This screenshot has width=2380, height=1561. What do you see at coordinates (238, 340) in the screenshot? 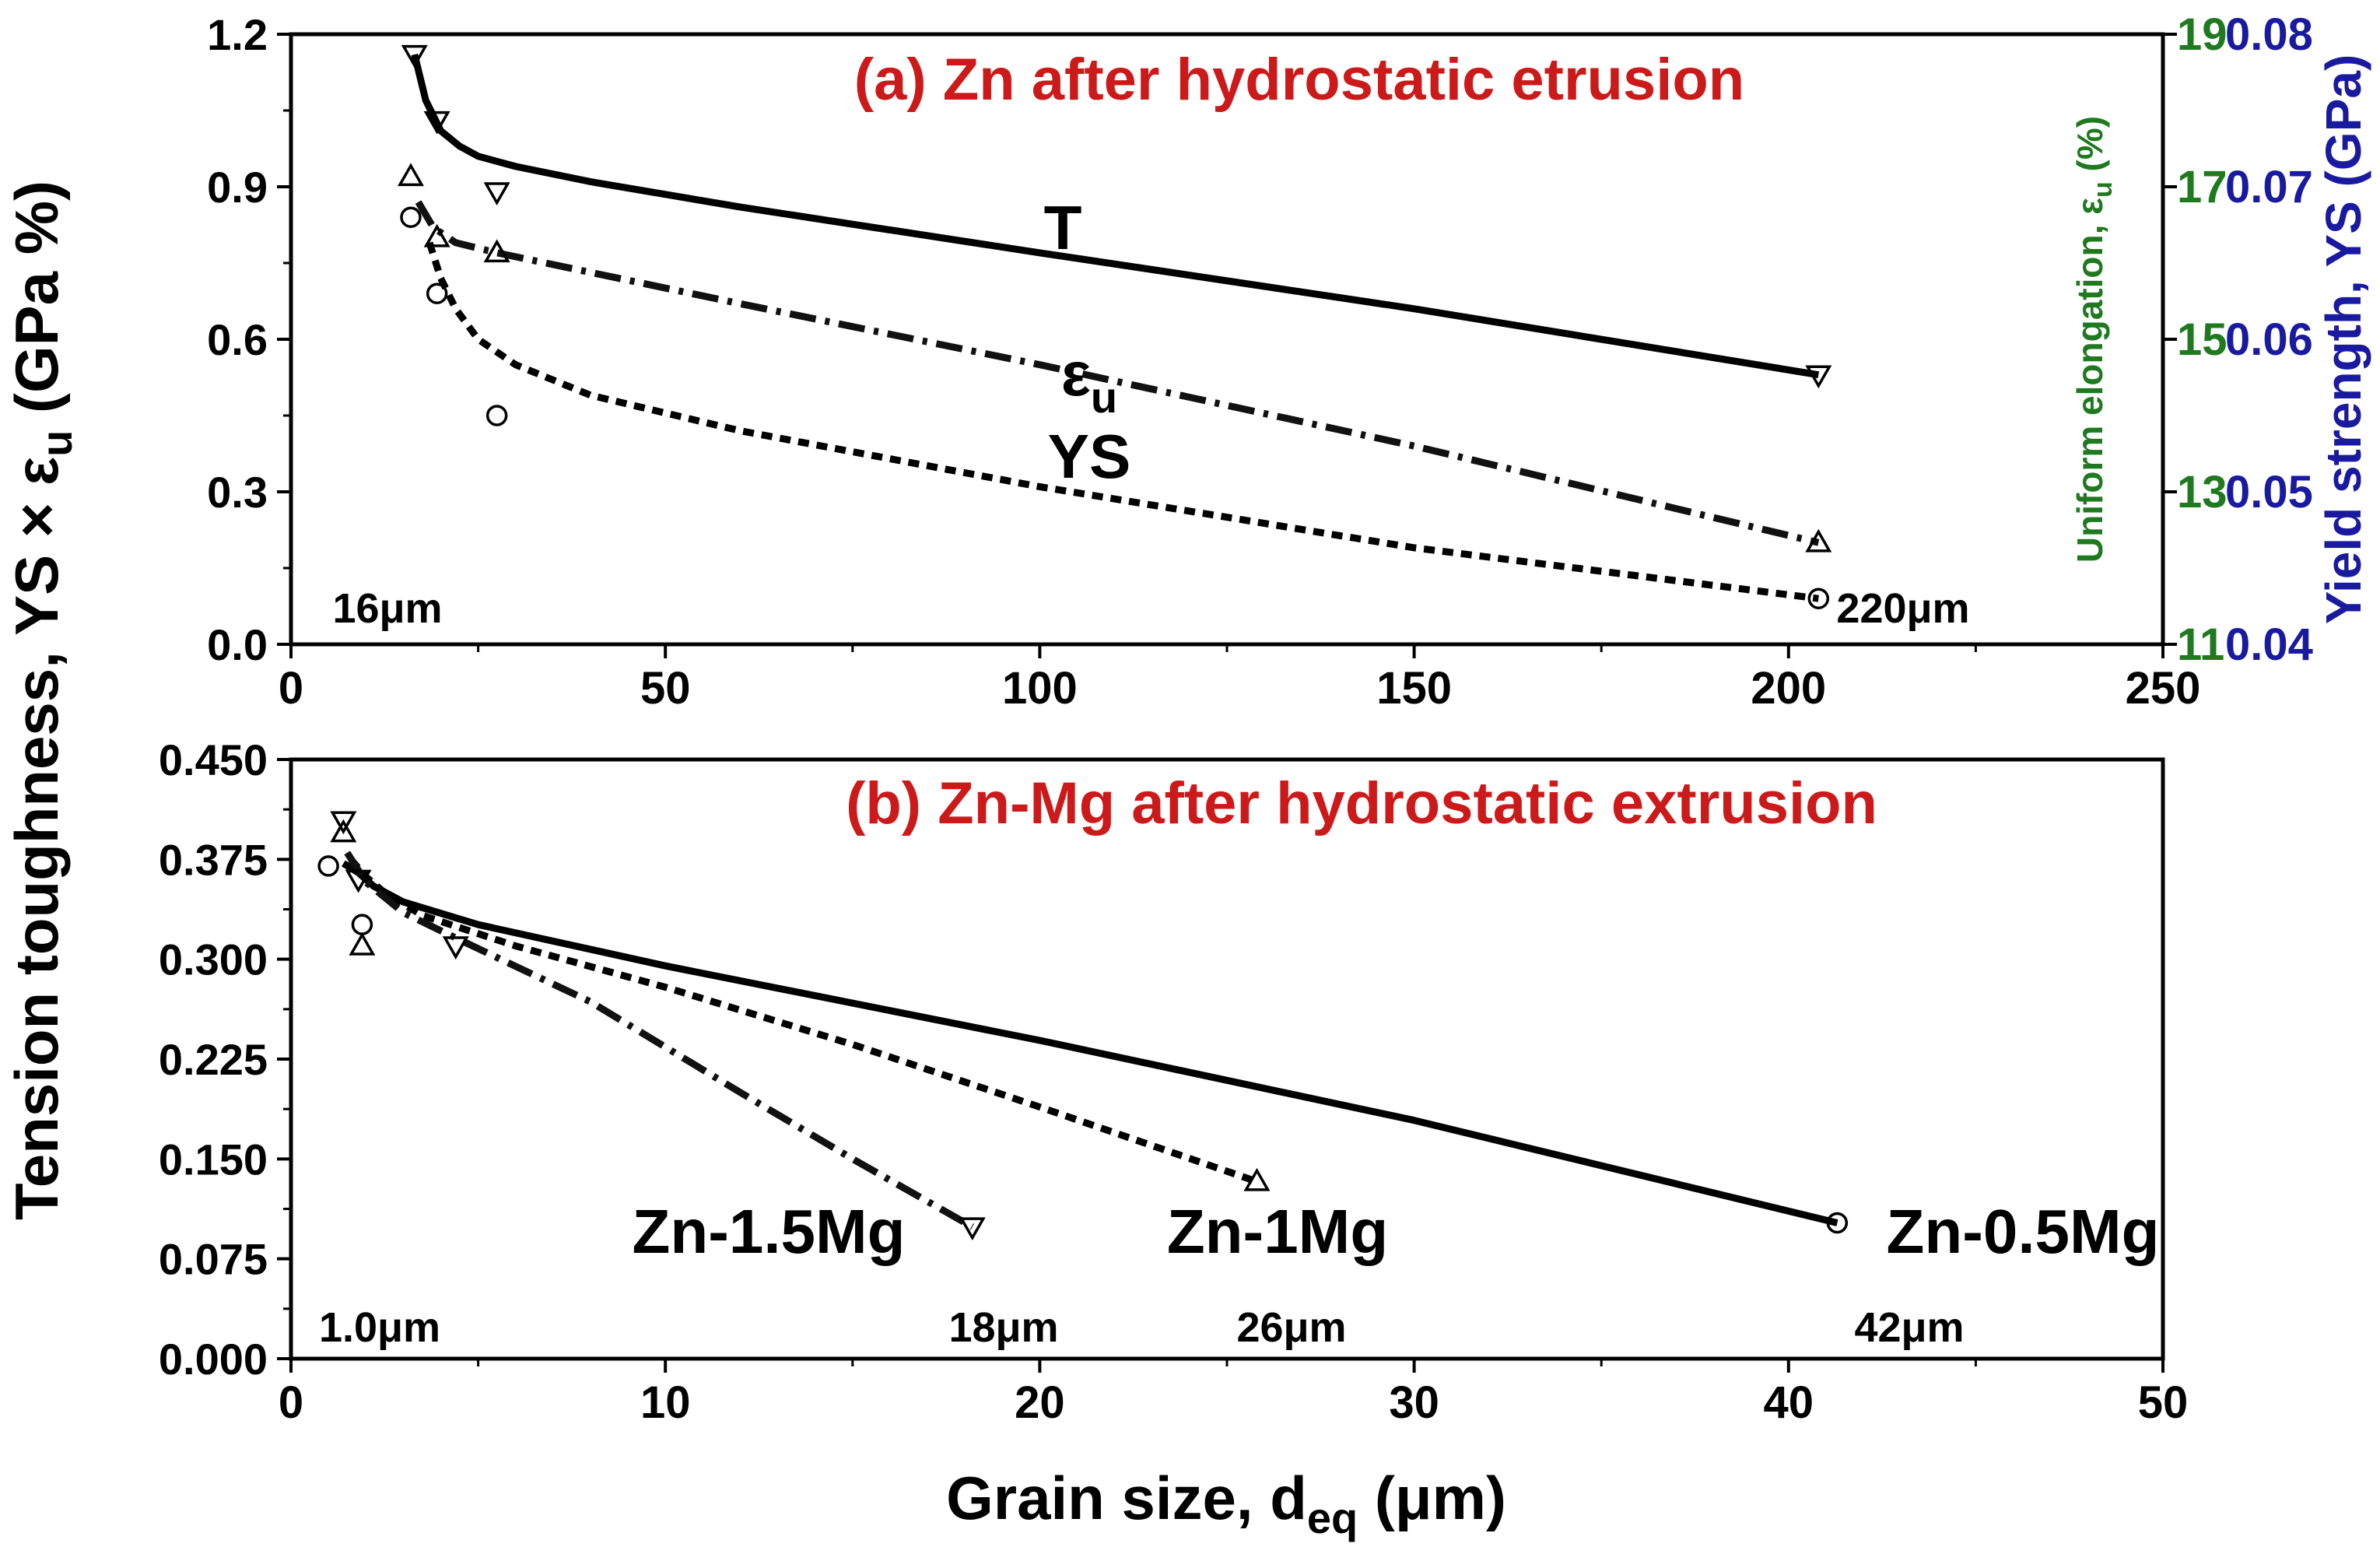
I see `y-tick-label: 0.6` at bounding box center [238, 340].